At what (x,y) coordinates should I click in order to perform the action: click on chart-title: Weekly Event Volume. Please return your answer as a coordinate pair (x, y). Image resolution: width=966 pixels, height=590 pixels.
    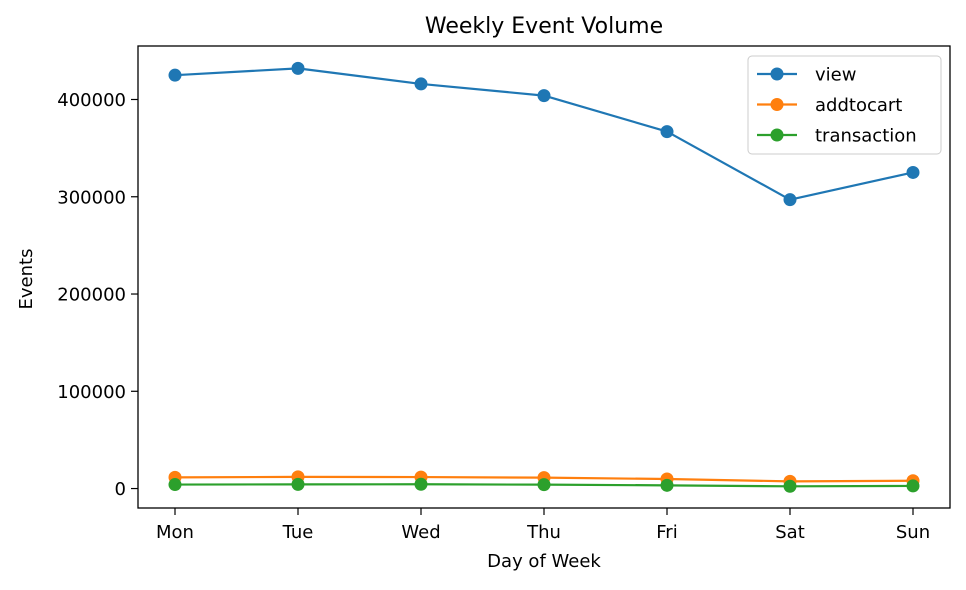
    Looking at the image, I should click on (544, 26).